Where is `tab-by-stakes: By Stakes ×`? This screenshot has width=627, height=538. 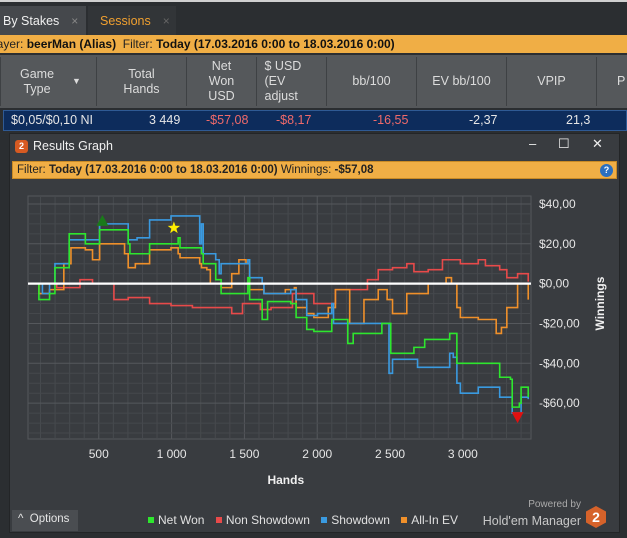
tab-by-stakes: By Stakes × is located at coordinates (43, 21).